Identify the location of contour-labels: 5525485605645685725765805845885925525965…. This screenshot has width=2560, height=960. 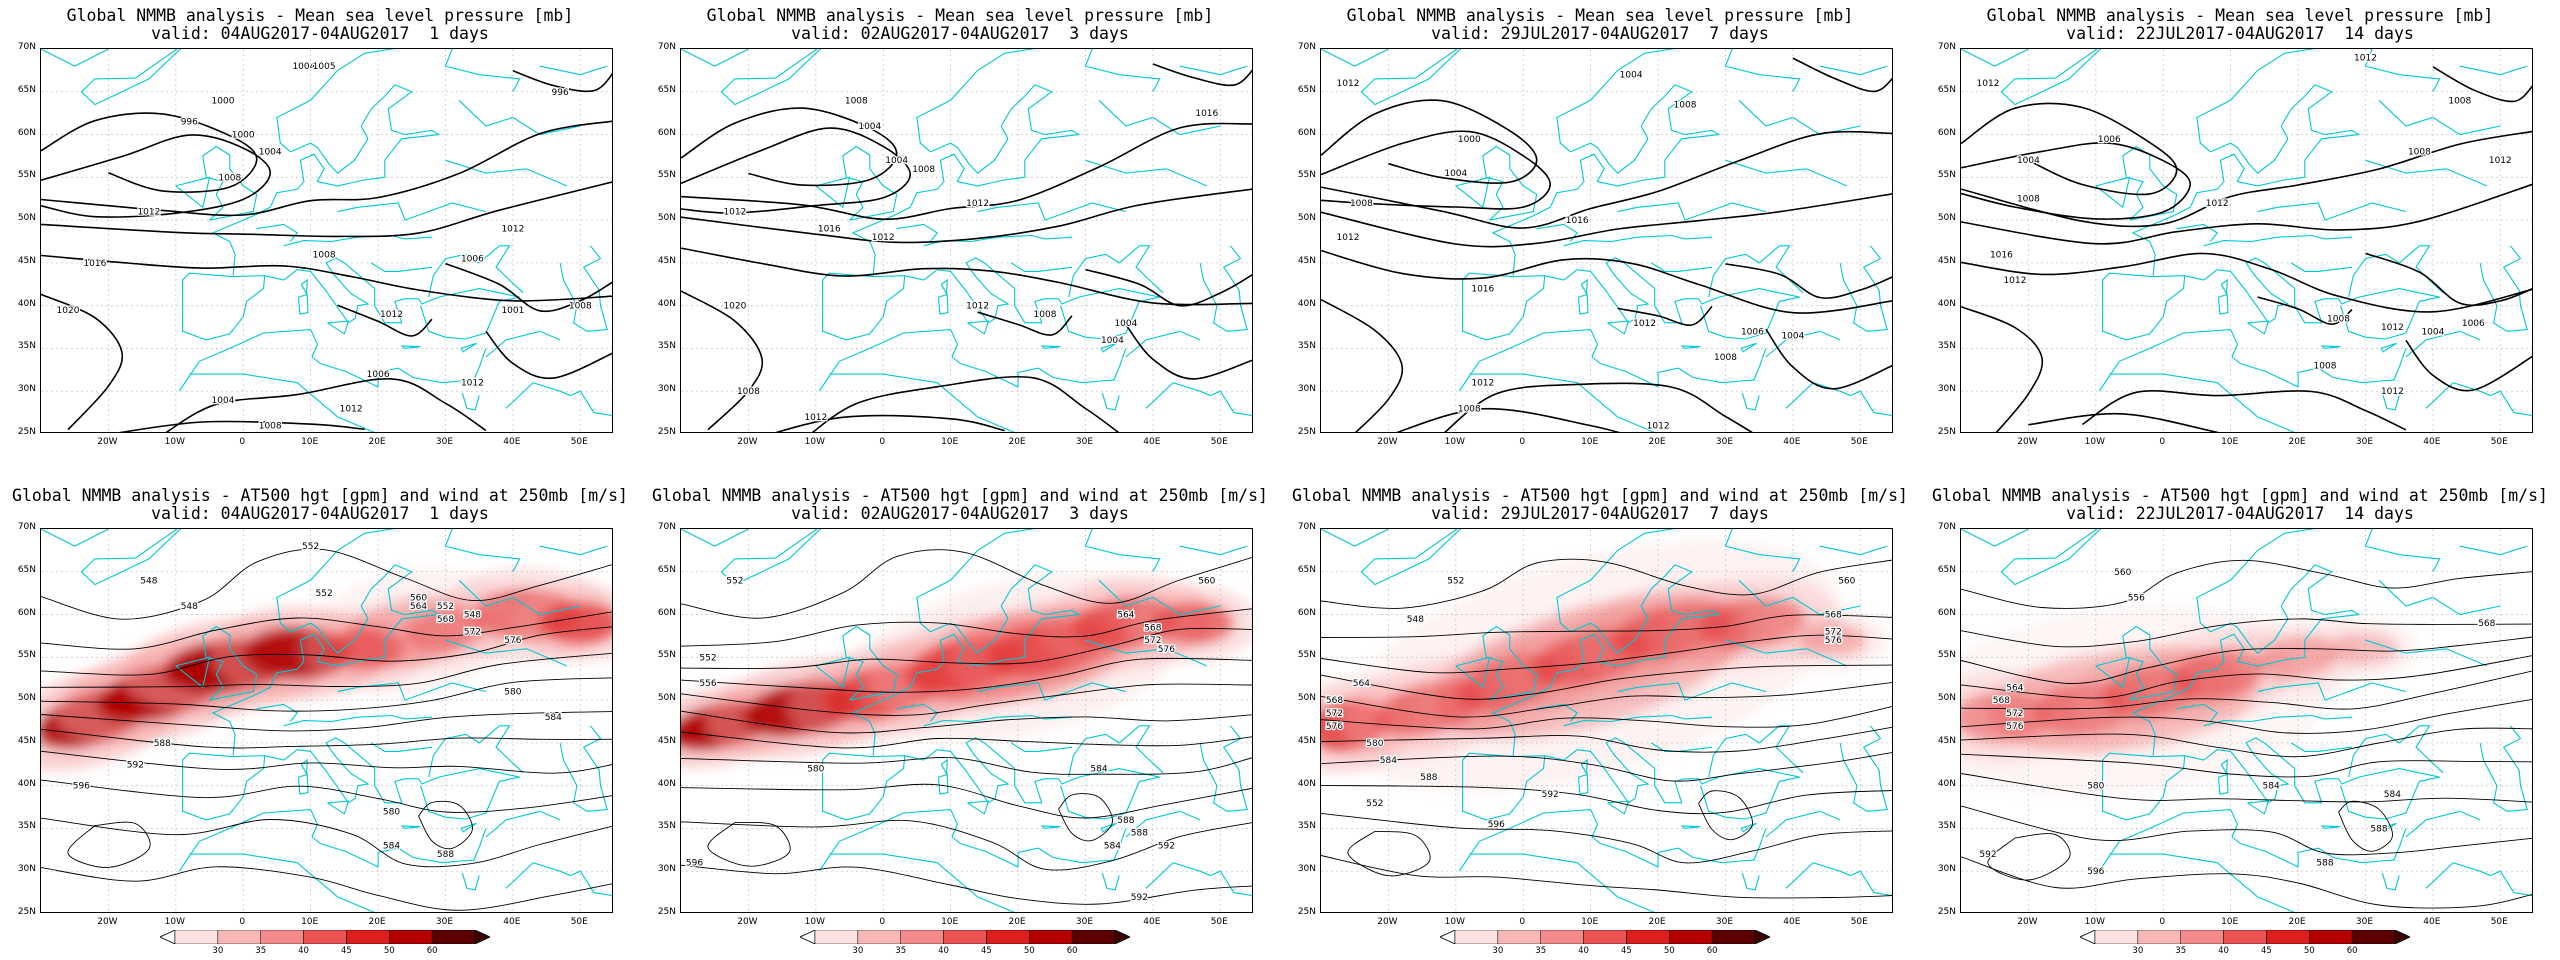
(1591, 703).